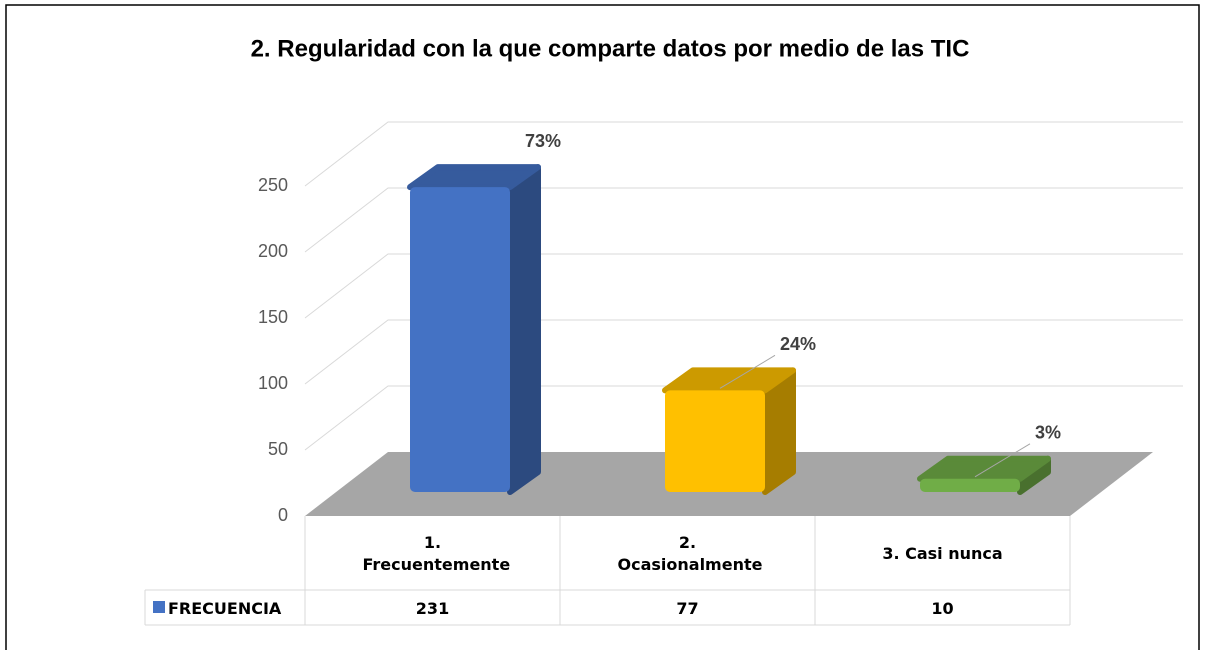 The width and height of the screenshot is (1207, 650). I want to click on table-value: 77, so click(687, 608).